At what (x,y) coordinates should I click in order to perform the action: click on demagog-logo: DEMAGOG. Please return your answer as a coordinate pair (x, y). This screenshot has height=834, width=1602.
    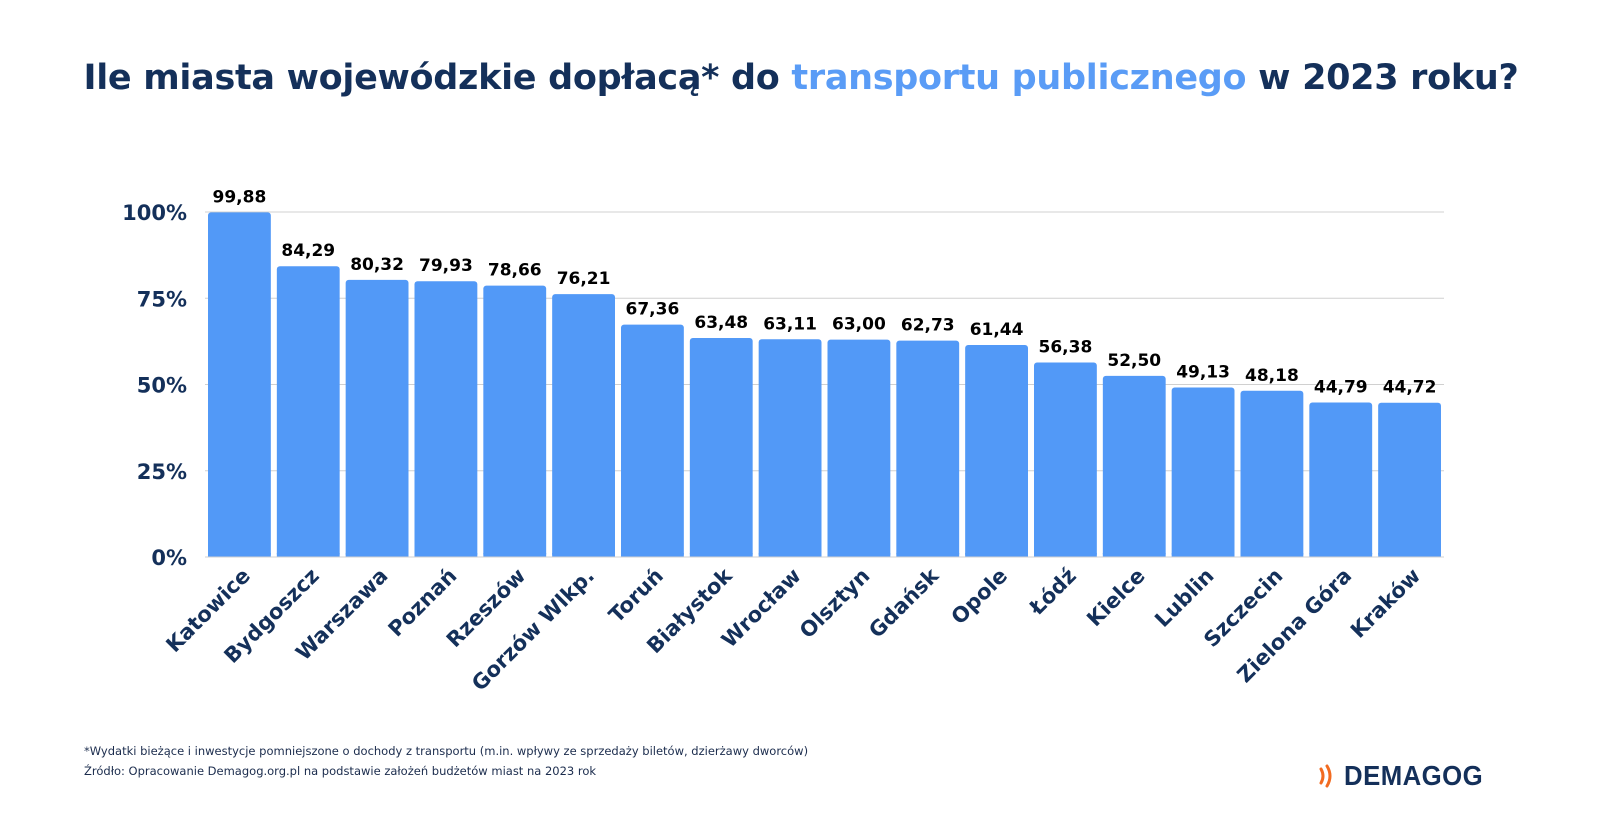
    Looking at the image, I should click on (1406, 776).